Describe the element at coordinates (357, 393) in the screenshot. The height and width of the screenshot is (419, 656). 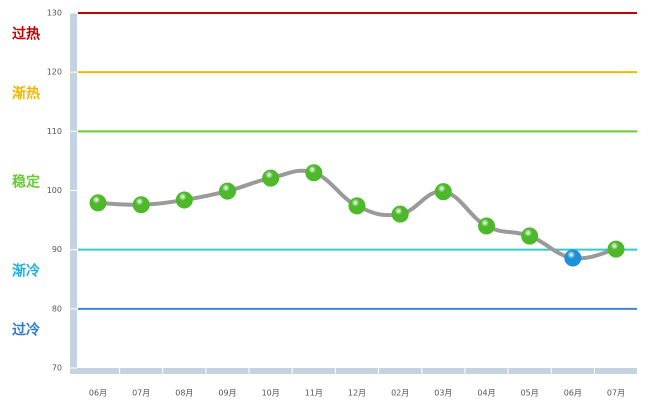
I see `x-tick-label: 12月` at that location.